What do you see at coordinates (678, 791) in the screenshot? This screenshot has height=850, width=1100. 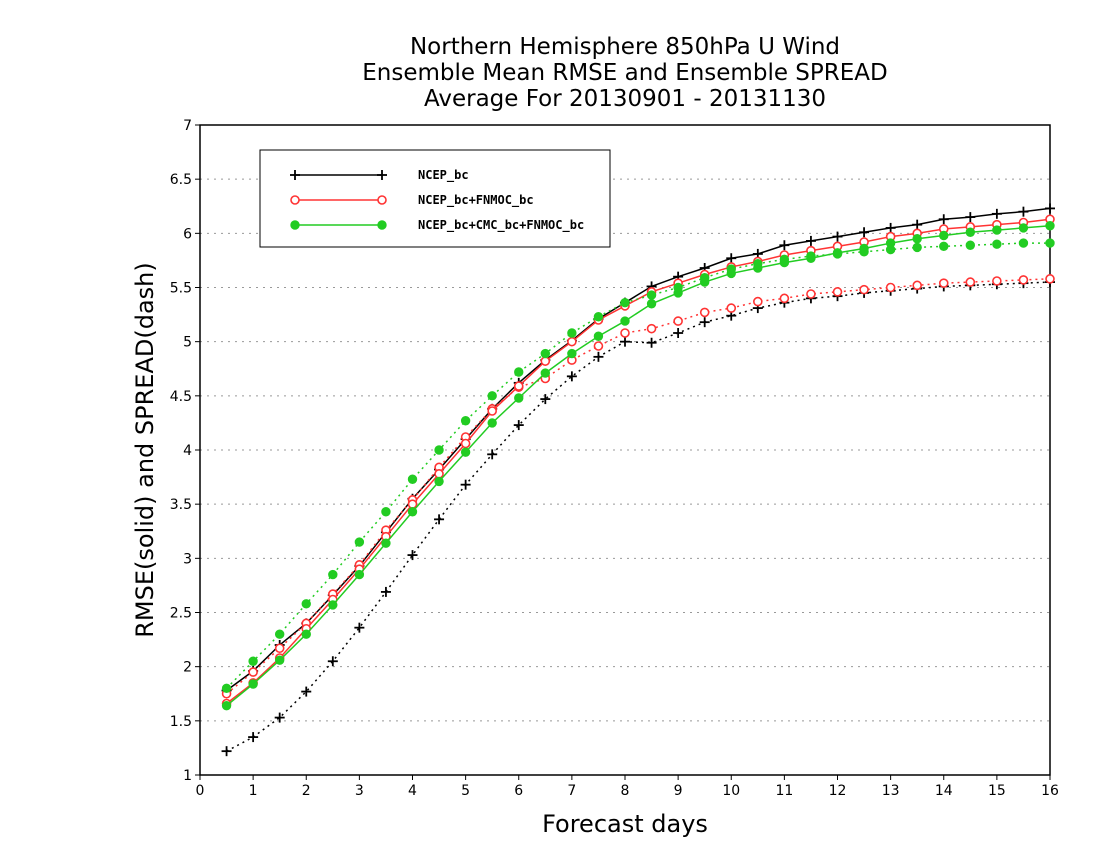 I see `x-tick-label: 9` at bounding box center [678, 791].